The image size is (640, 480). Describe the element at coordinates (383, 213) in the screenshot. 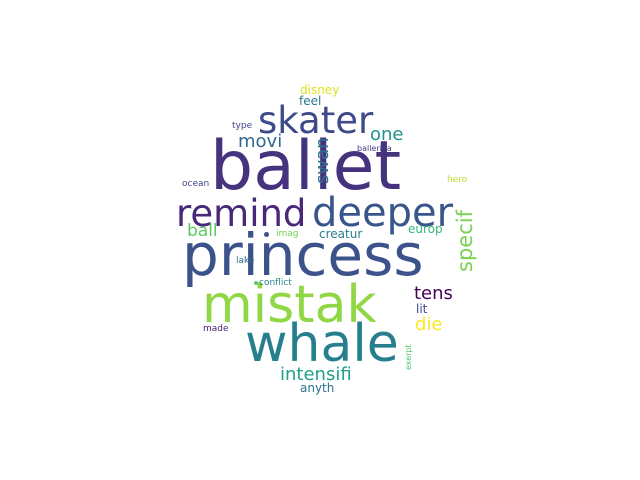

I see `word-deeper: deeper` at that location.